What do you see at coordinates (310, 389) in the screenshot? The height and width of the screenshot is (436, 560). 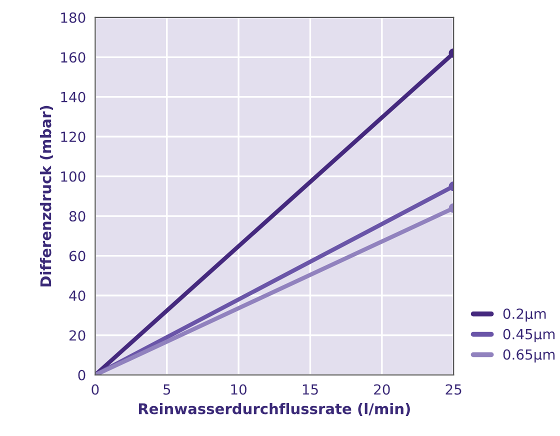 I see `x-tick-label: 15` at bounding box center [310, 389].